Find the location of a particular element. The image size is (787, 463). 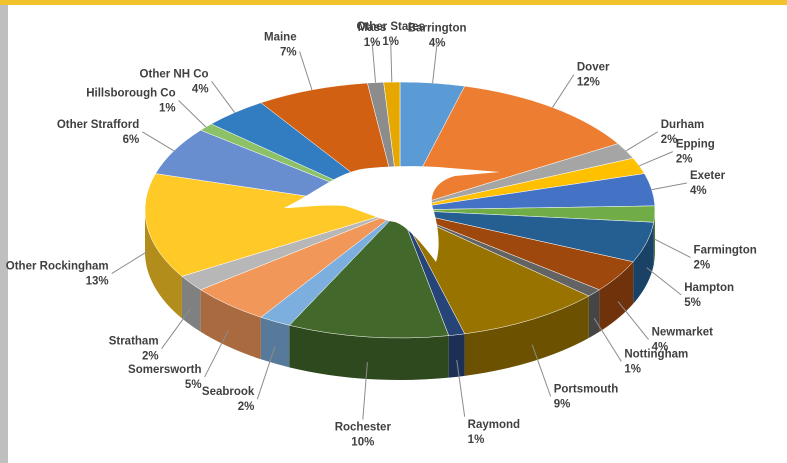

slice-label: Rochester is located at coordinates (363, 428).